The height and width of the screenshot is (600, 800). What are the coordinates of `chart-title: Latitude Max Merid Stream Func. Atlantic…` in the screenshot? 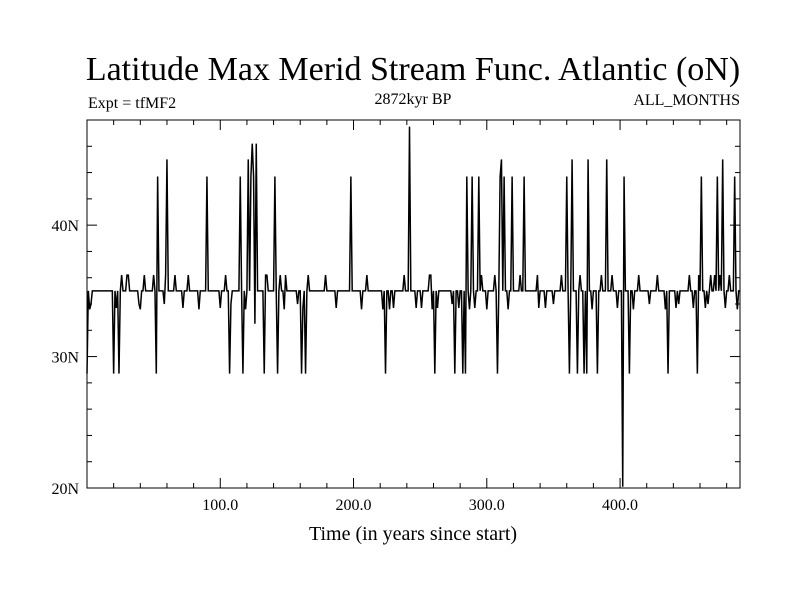 It's located at (413, 69).